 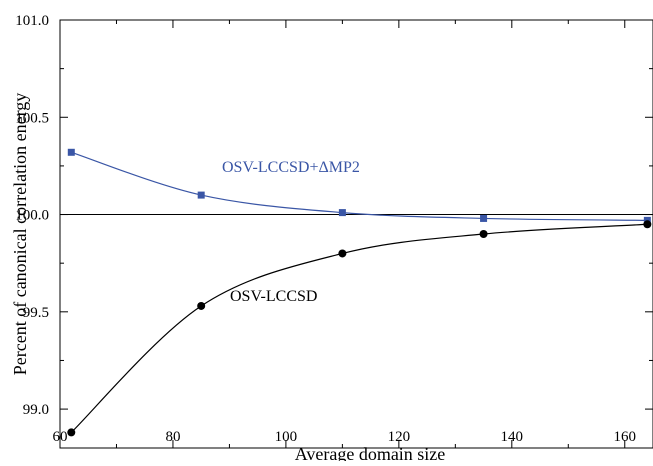 I want to click on x-tick-label: 80, so click(x=172, y=437).